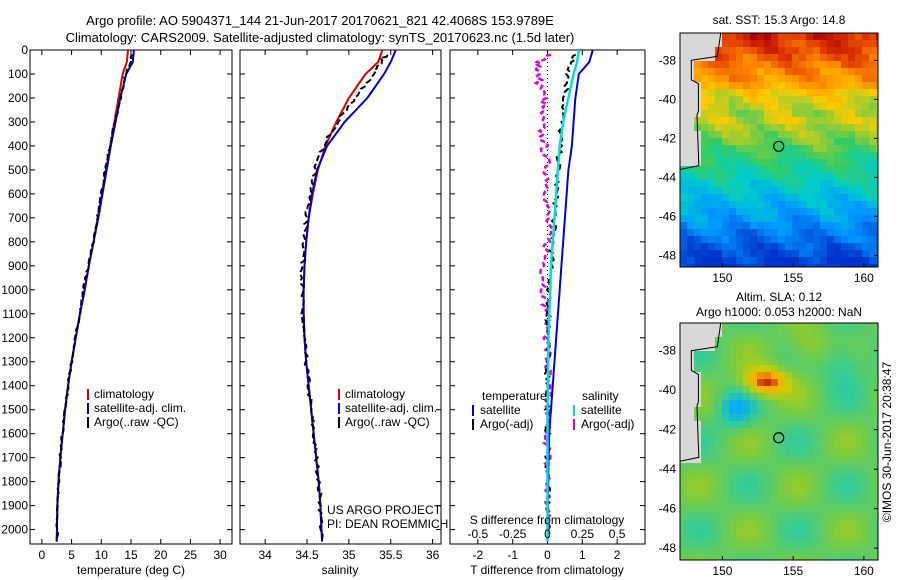 Image resolution: width=900 pixels, height=580 pixels. What do you see at coordinates (15, 314) in the screenshot?
I see `depth-tick-label: 1100` at bounding box center [15, 314].